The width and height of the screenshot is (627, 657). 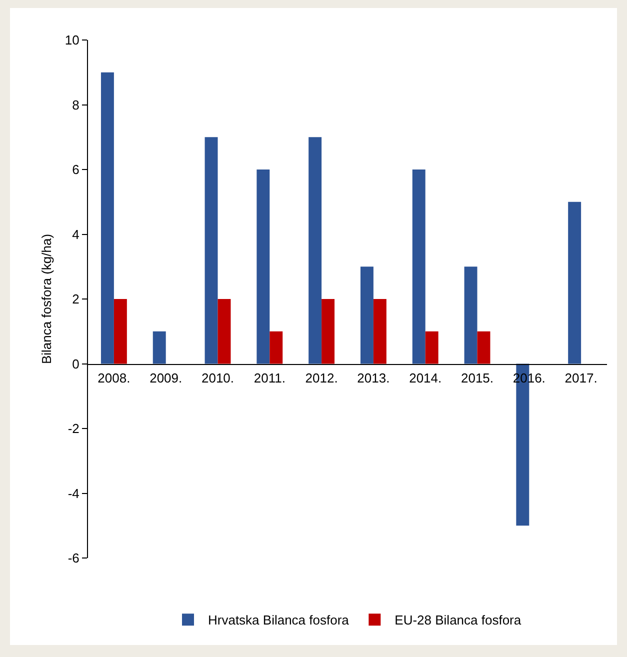 I want to click on x-tick-label: 2017., so click(x=581, y=378).